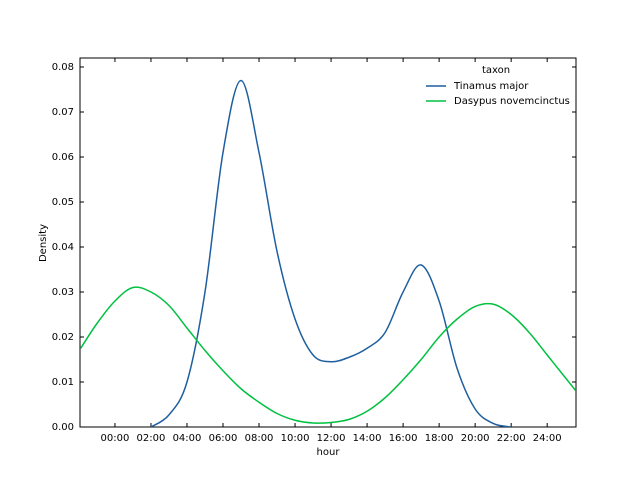 The width and height of the screenshot is (640, 480). Describe the element at coordinates (547, 438) in the screenshot. I see `x-tick-label: 24:00` at that location.